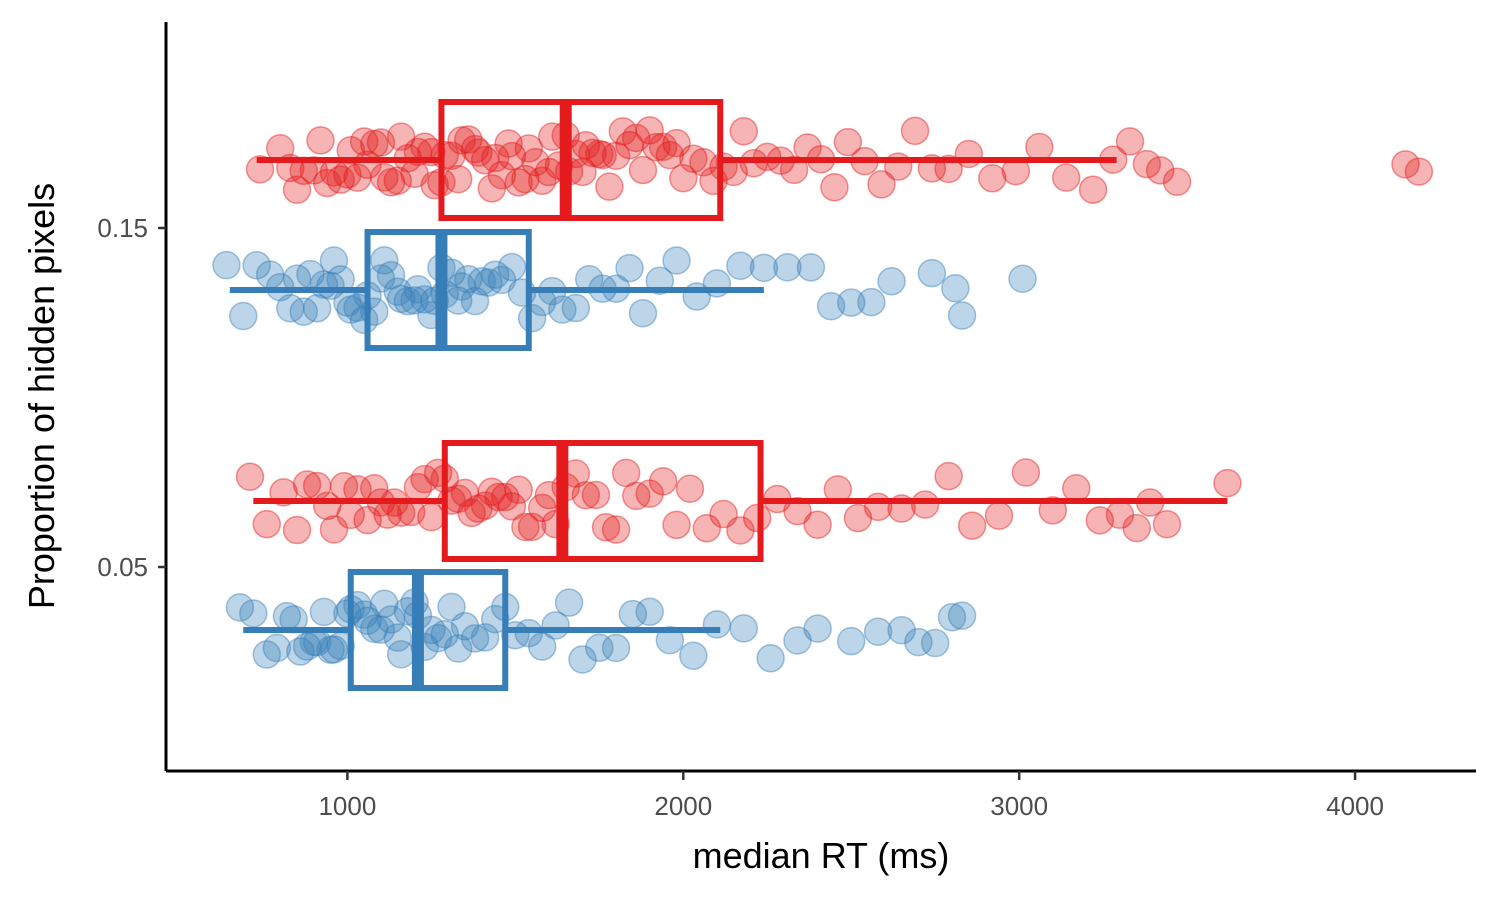 This screenshot has height=900, width=1500. What do you see at coordinates (122, 228) in the screenshot?
I see `y-tick-label: 0.15` at bounding box center [122, 228].